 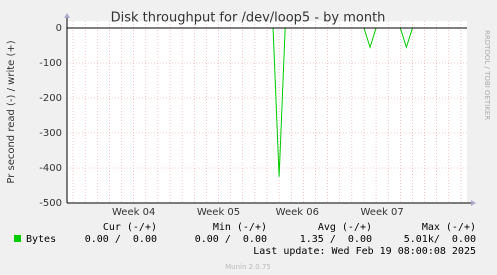 What do you see at coordinates (297, 212) in the screenshot?
I see `x-tick-label: Week 06` at bounding box center [297, 212].